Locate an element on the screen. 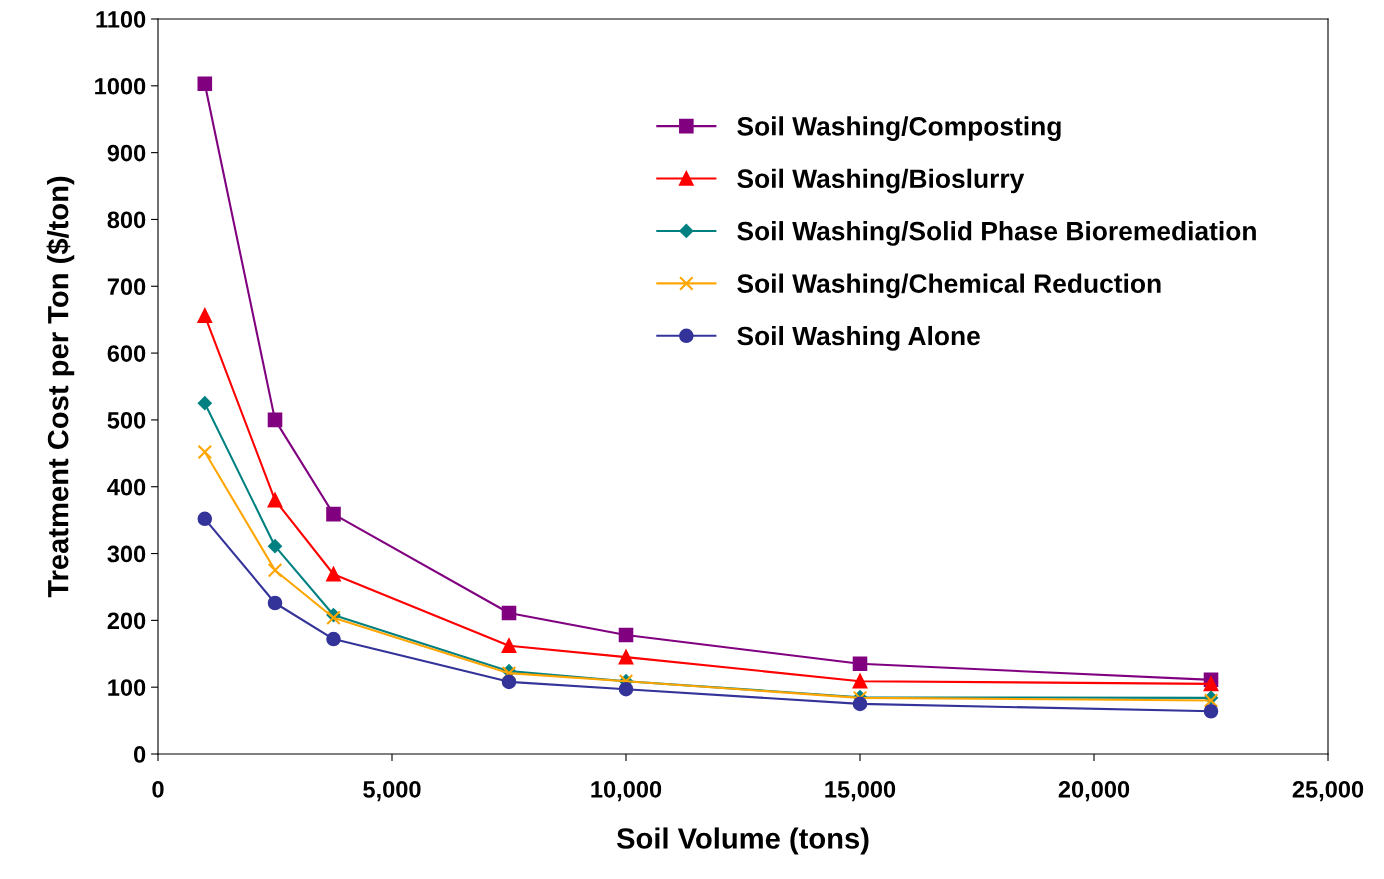 The image size is (1384, 879). x-axis-title: Soil Volume (tons) is located at coordinates (742, 841).